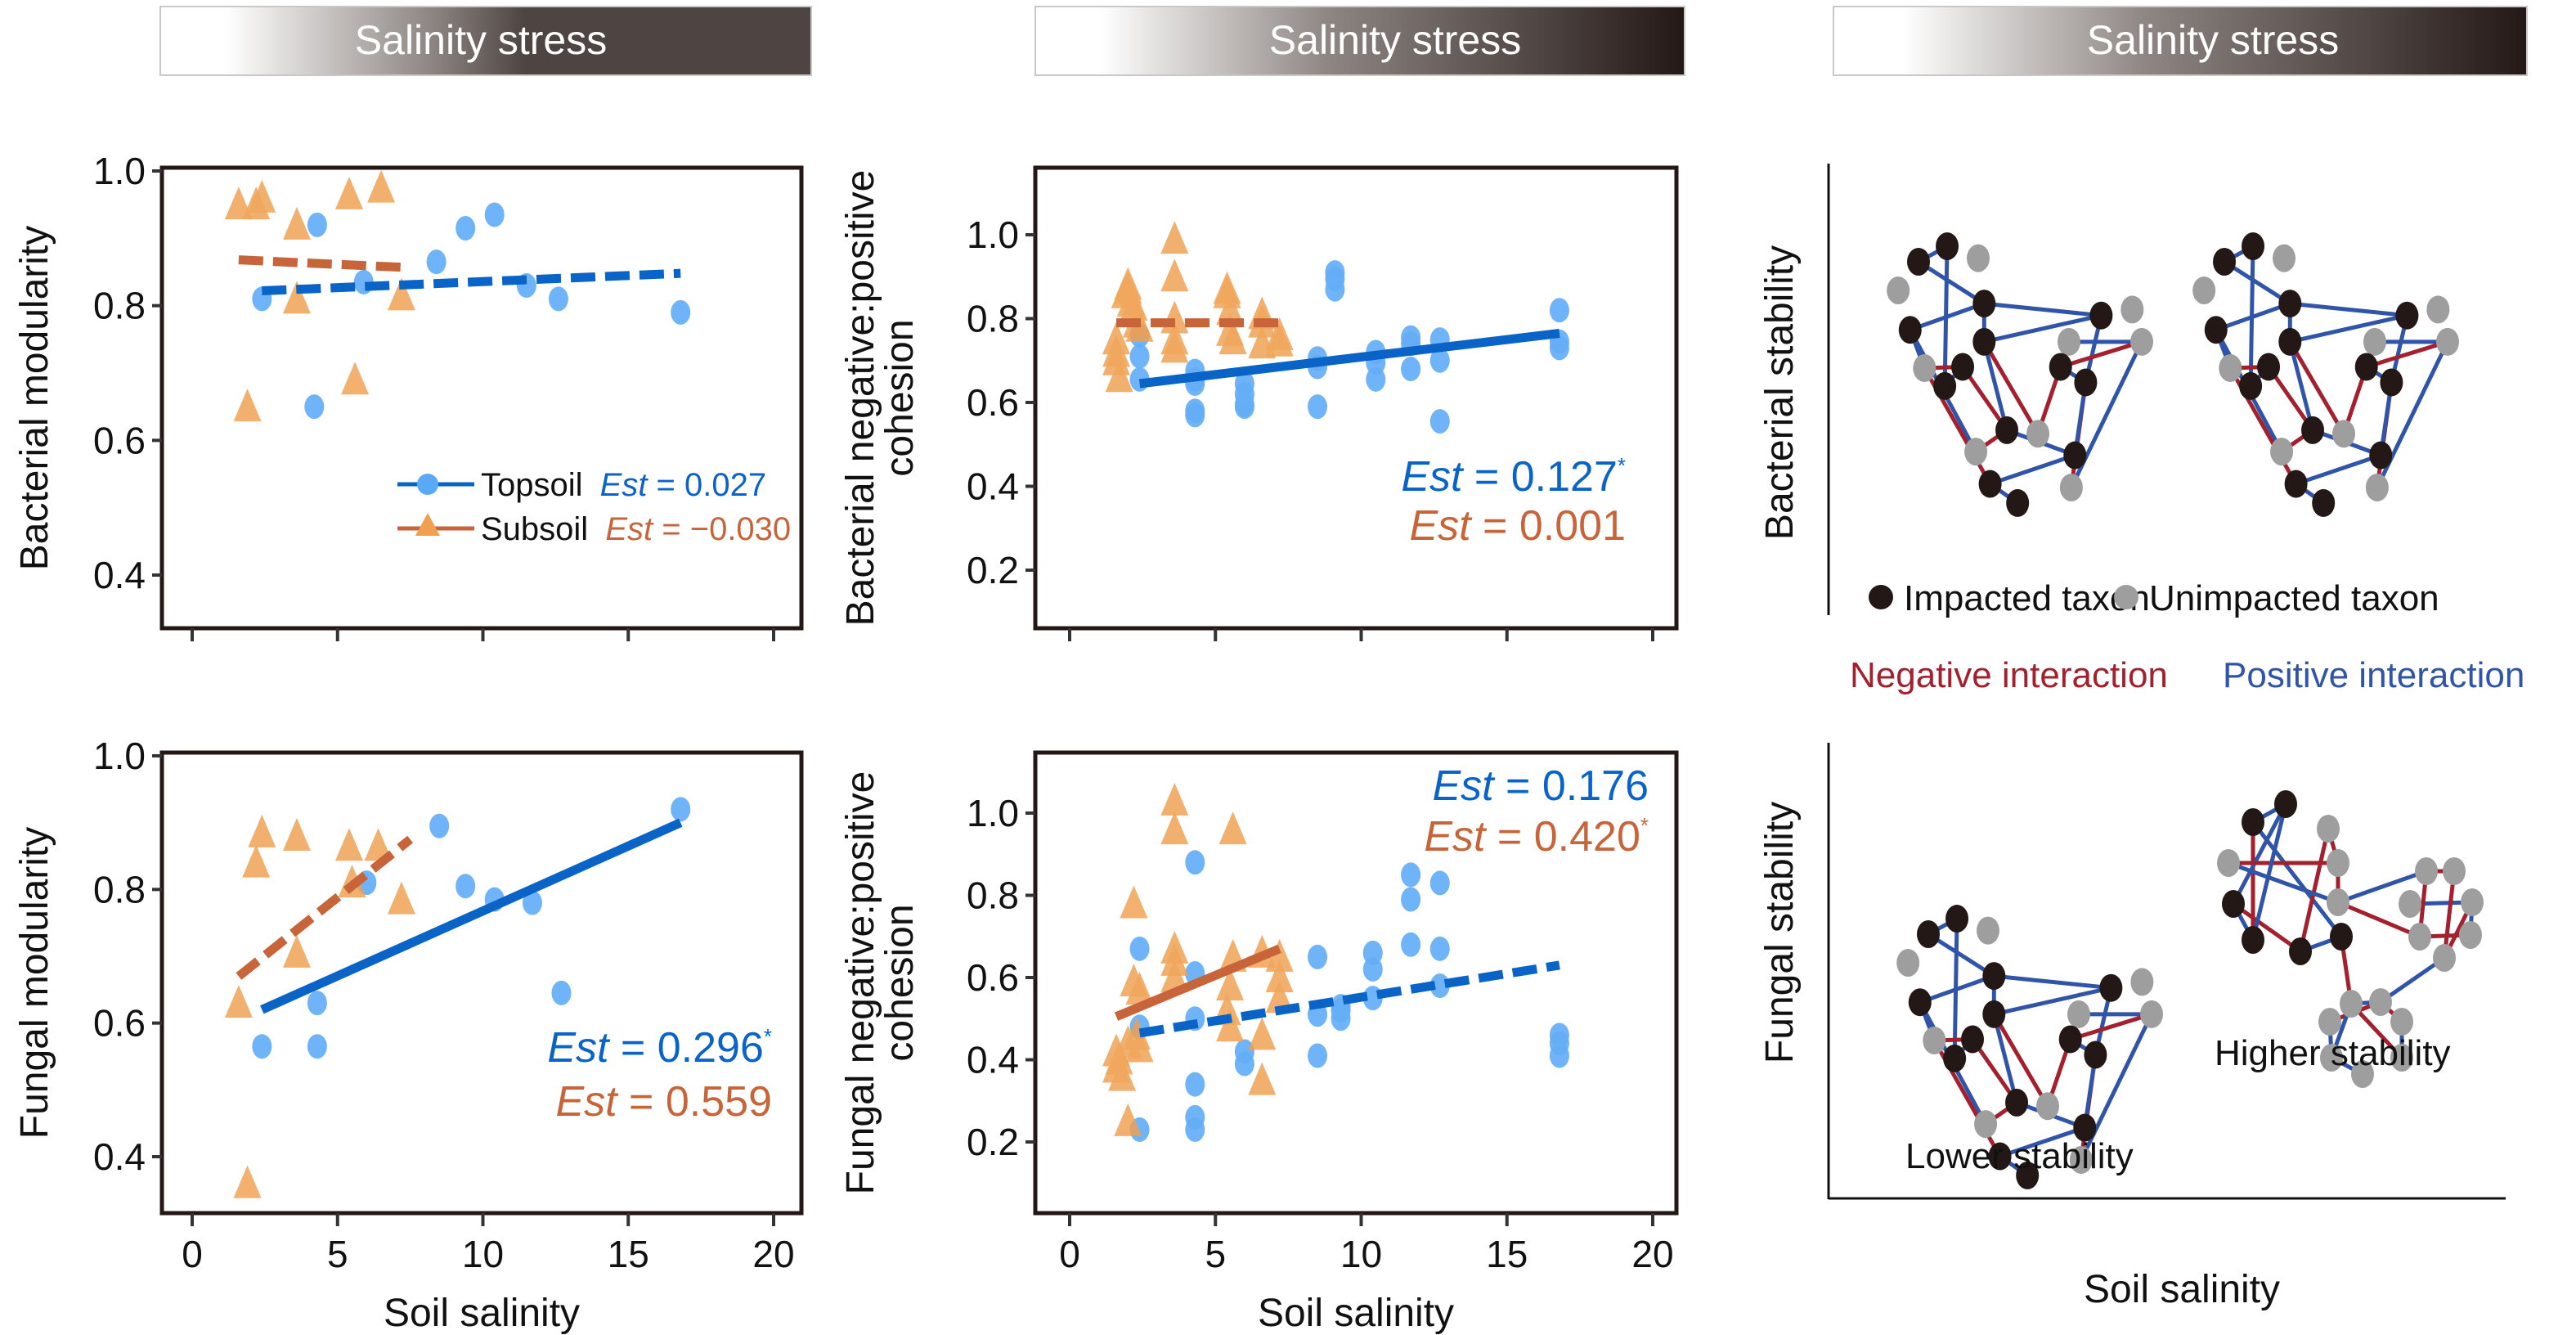 Image resolution: width=2576 pixels, height=1335 pixels. What do you see at coordinates (119, 1156) in the screenshot?
I see `y-tick-label: 0.4` at bounding box center [119, 1156].